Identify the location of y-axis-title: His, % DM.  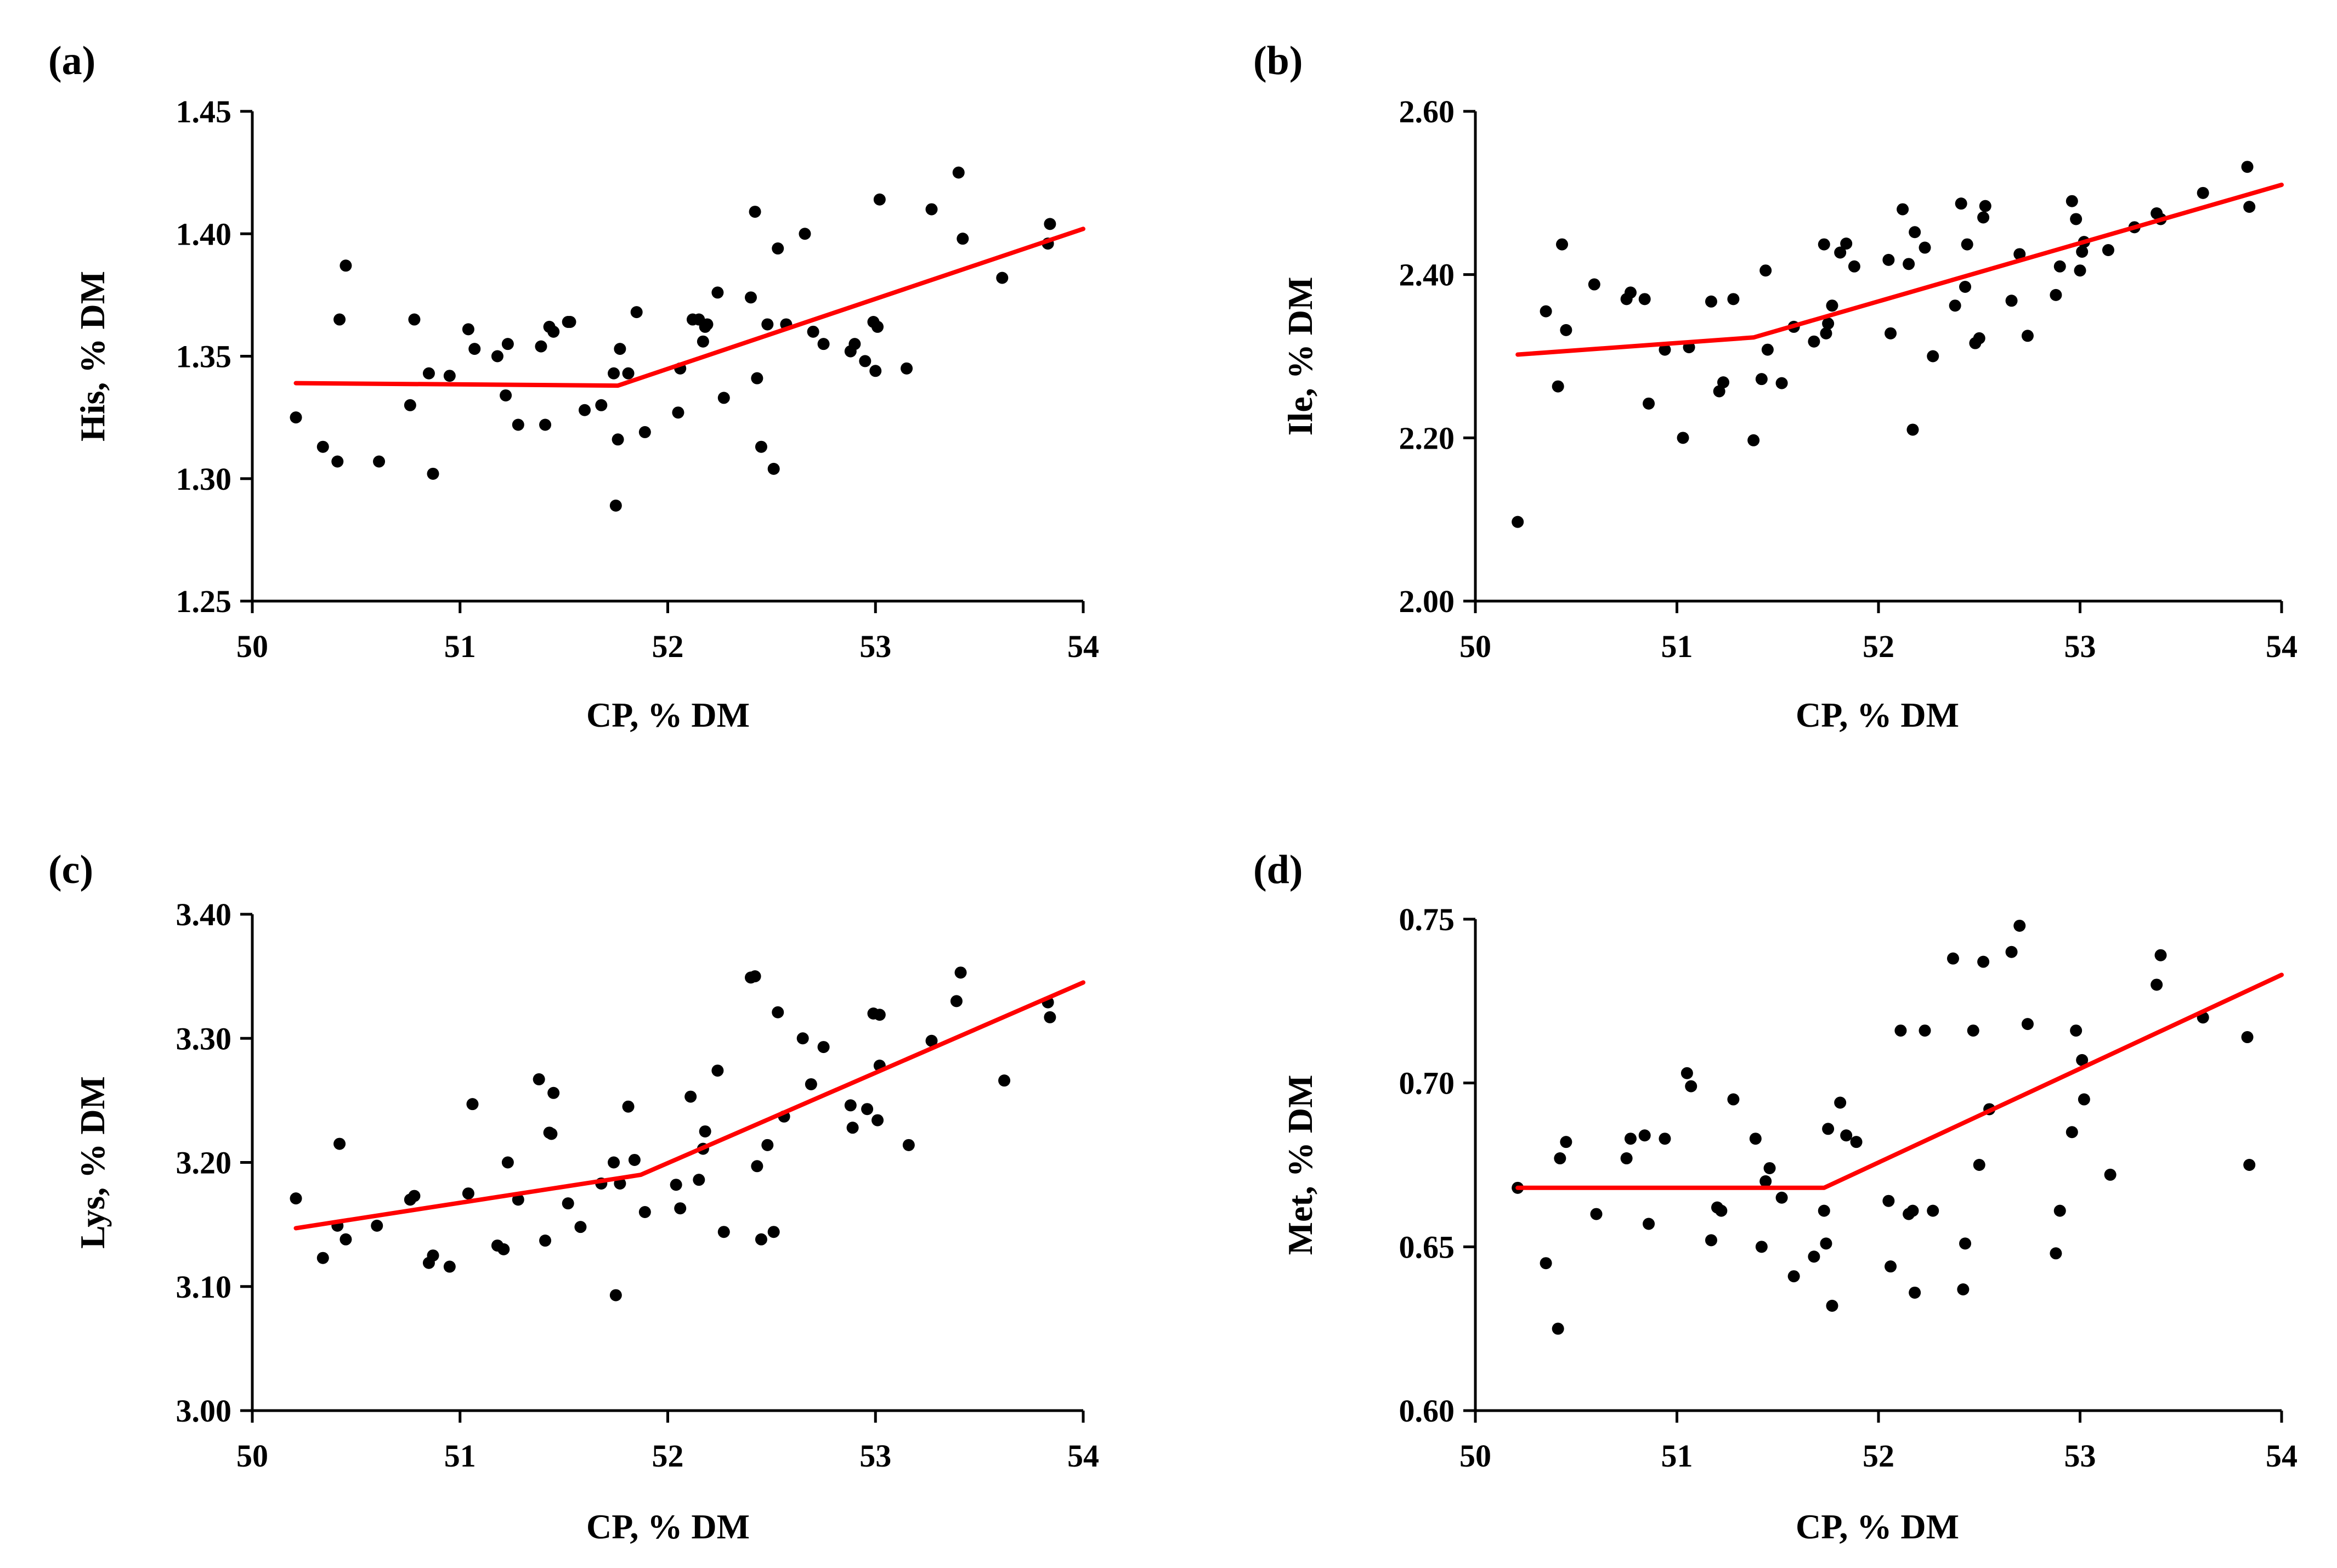
(92, 356).